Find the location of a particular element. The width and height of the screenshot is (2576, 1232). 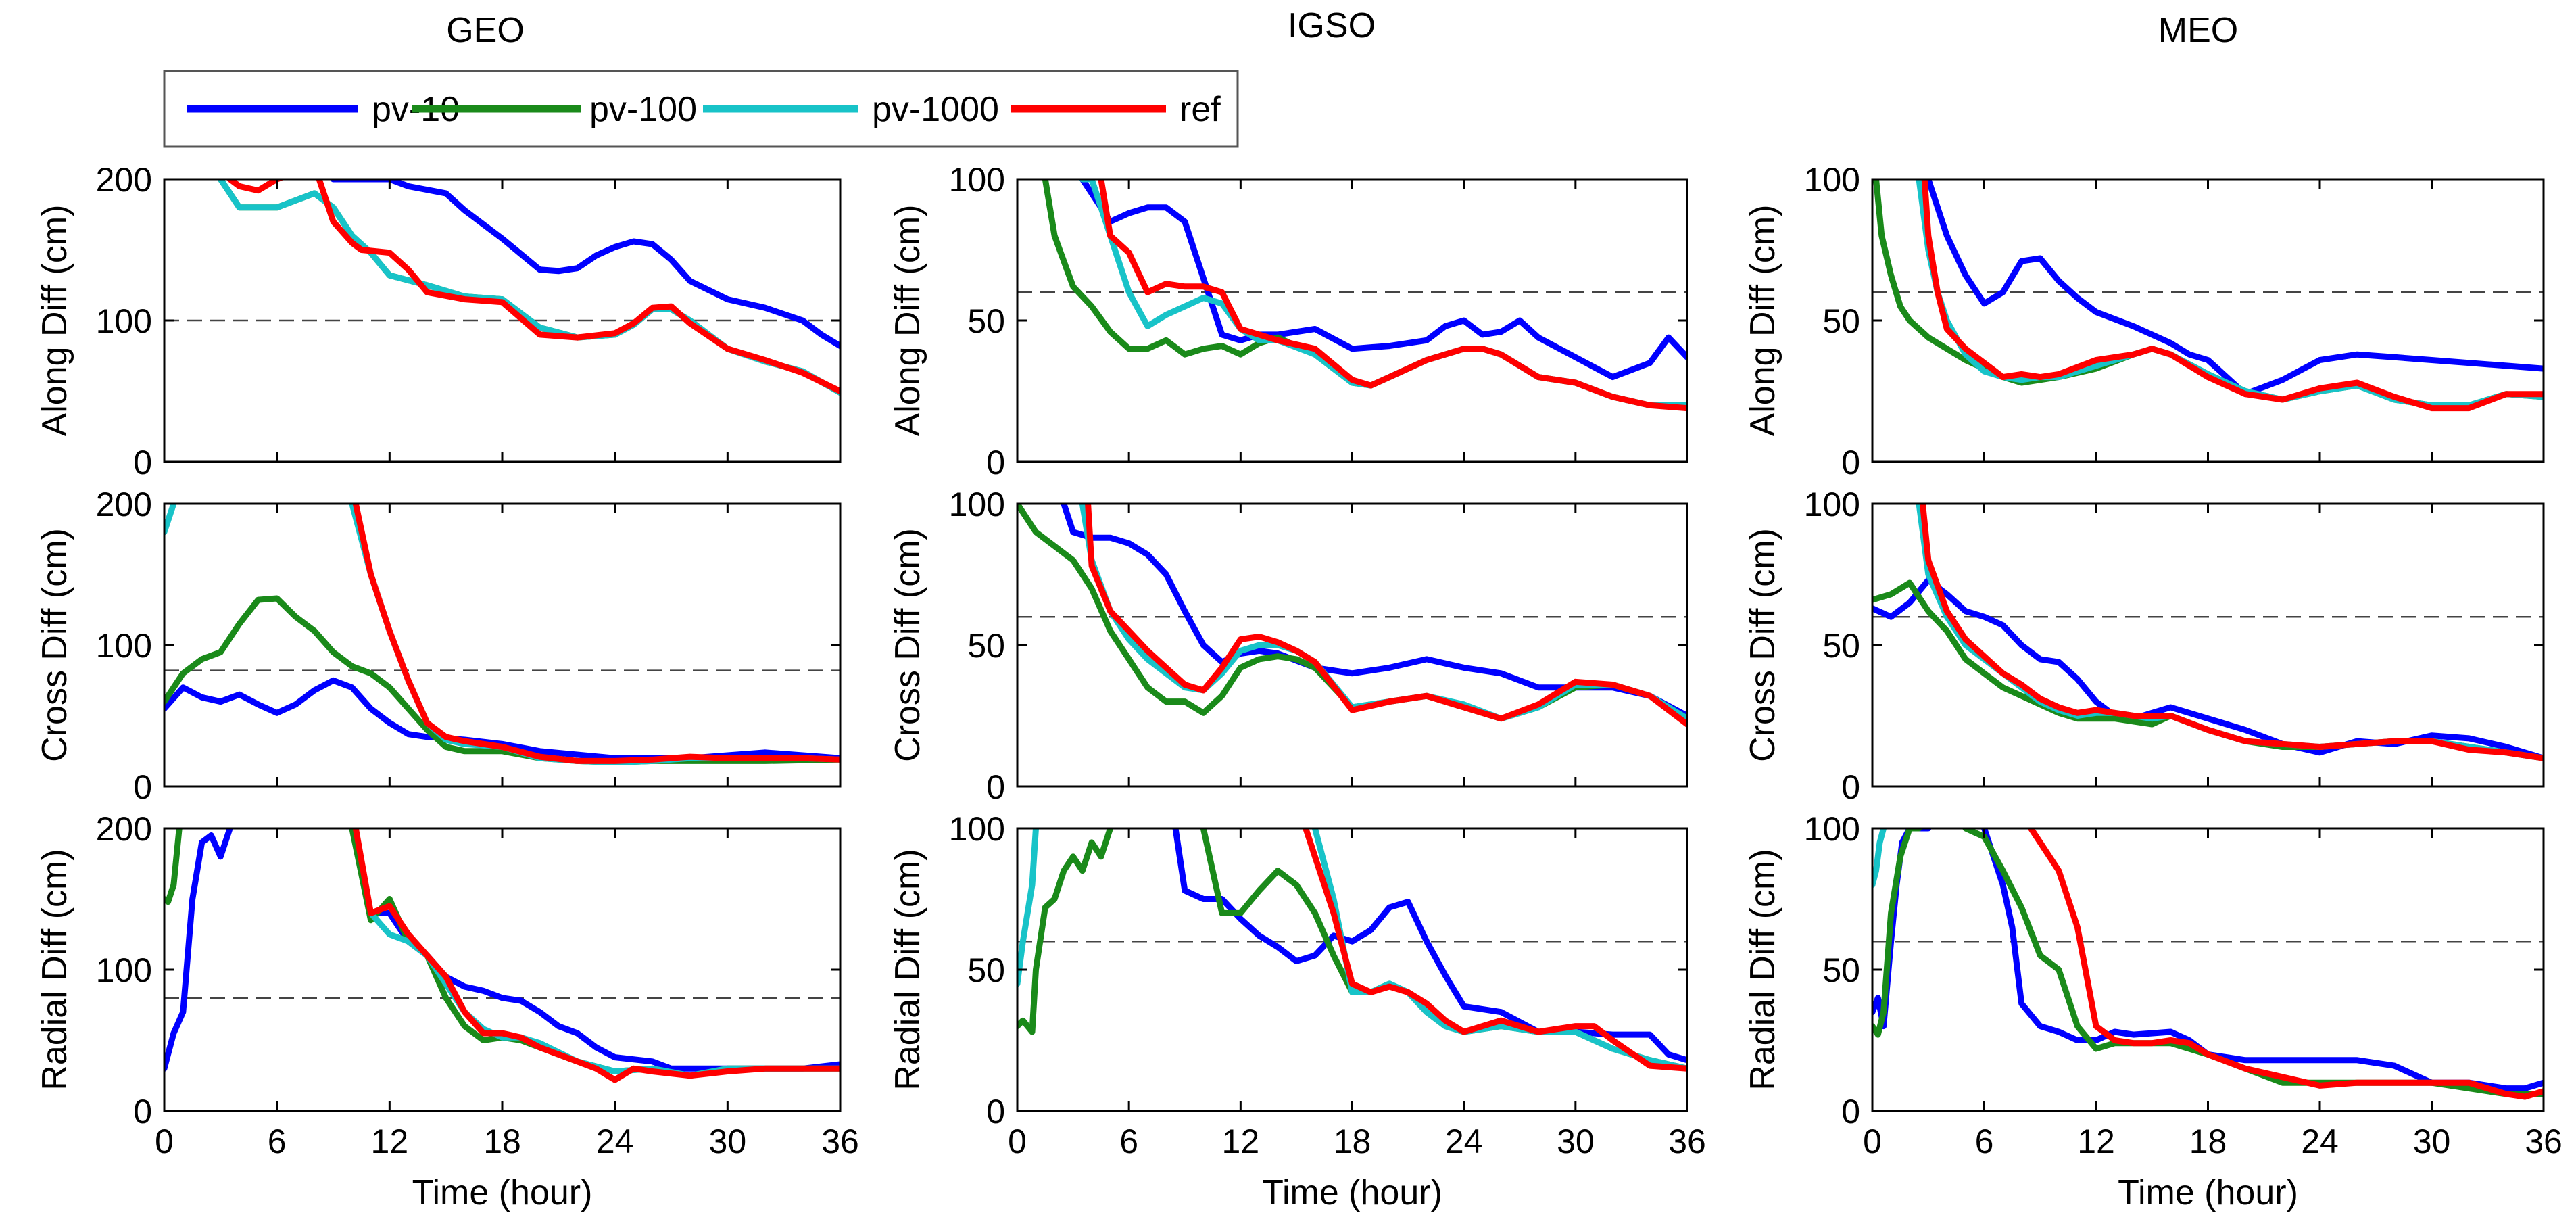

y-tick-label-meo-radial-50: 50 is located at coordinates (1841, 970).